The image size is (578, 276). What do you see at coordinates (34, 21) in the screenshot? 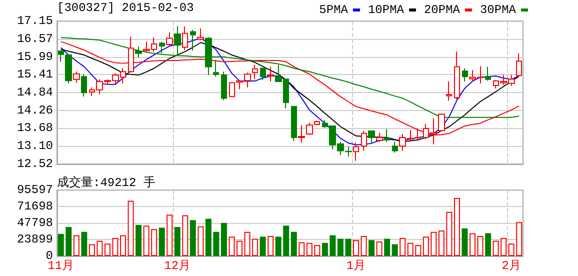
I see `y-tick-label: 17.15` at bounding box center [34, 21].